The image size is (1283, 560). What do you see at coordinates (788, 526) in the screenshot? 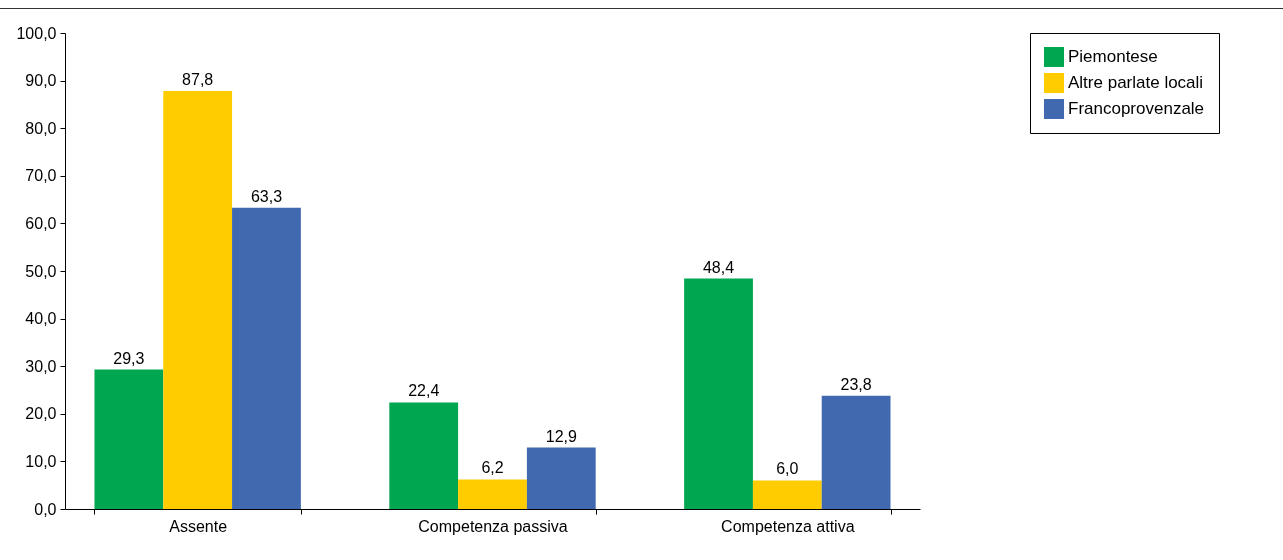
I see `x-tick-label: Competenza attiva` at bounding box center [788, 526].